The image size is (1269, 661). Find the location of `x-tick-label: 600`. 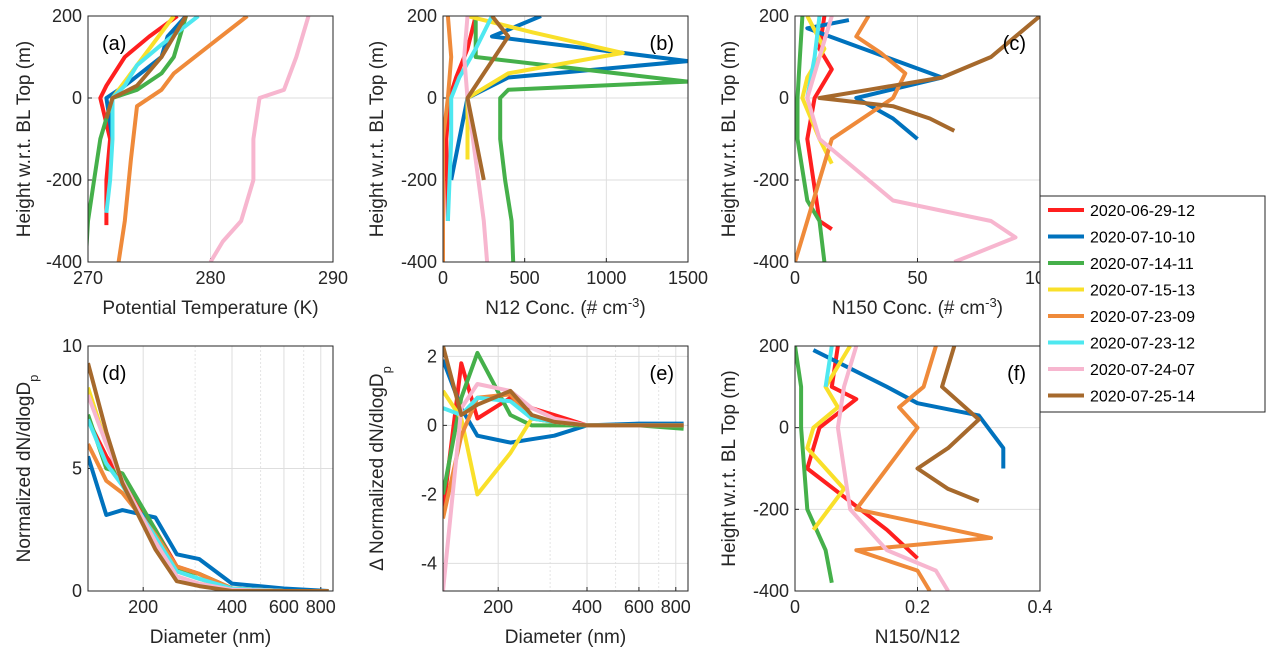

x-tick-label: 600 is located at coordinates (284, 607).